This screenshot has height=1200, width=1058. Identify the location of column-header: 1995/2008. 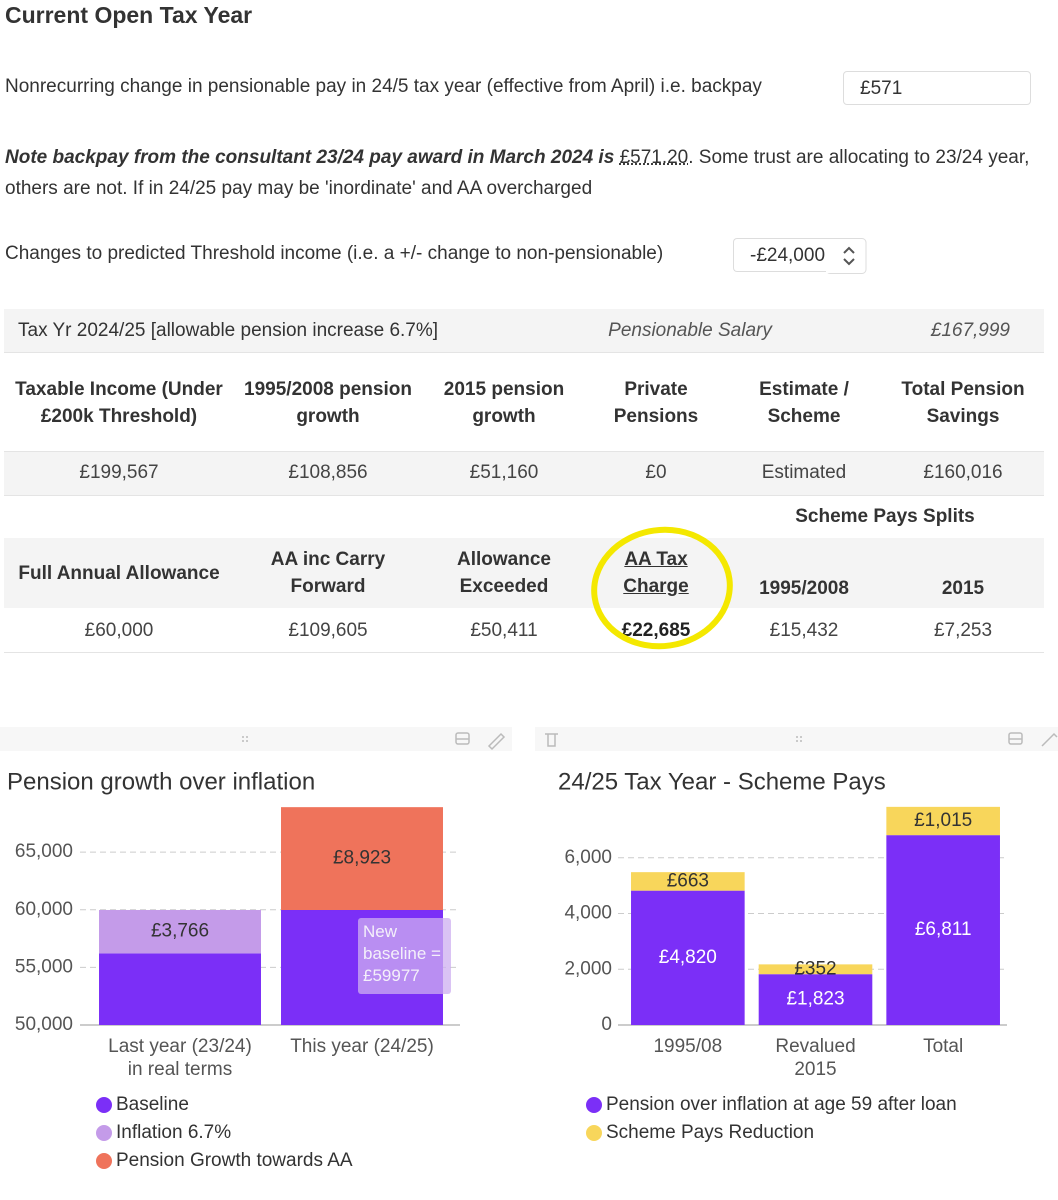
(804, 588).